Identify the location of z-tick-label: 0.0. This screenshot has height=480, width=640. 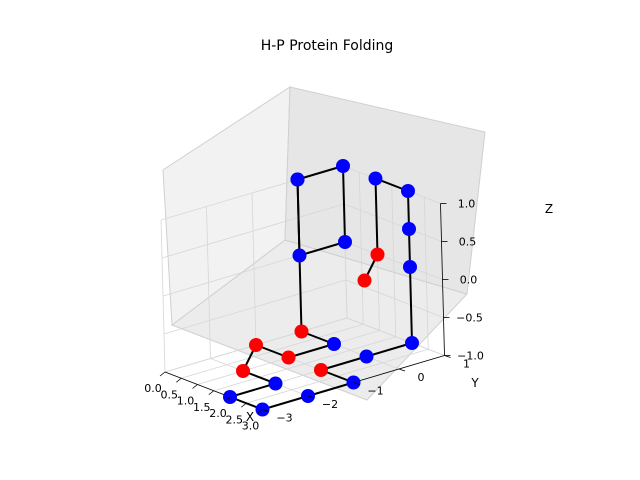
(469, 280).